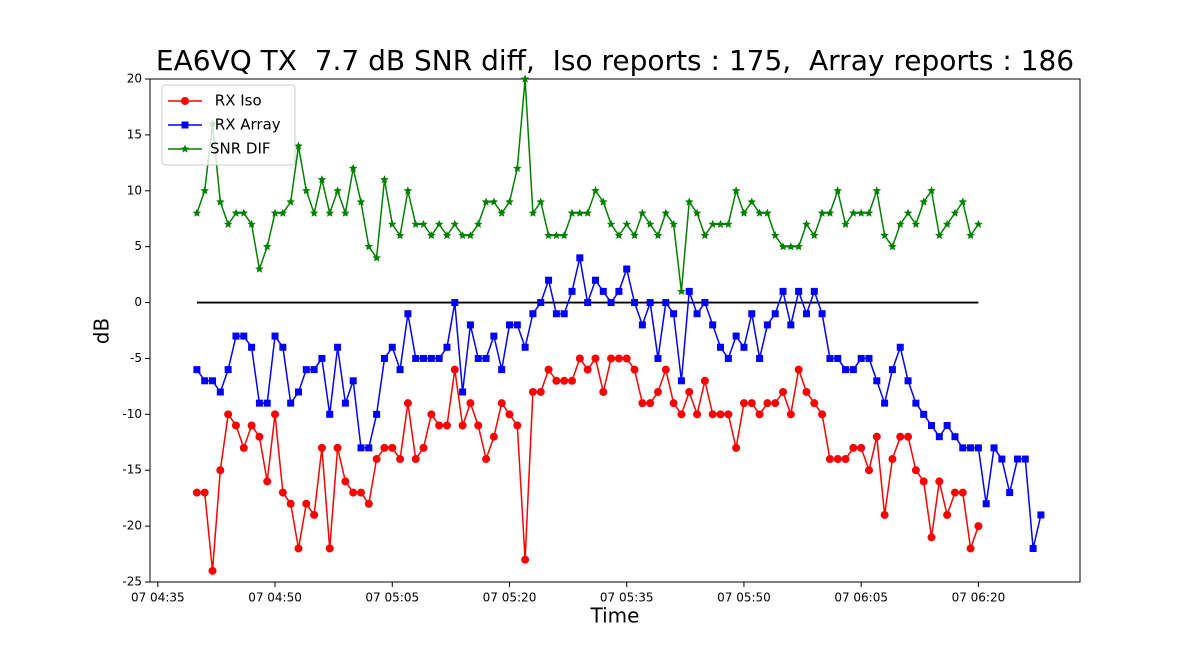 This screenshot has height=655, width=1200. I want to click on y-axis-label: dB, so click(102, 331).